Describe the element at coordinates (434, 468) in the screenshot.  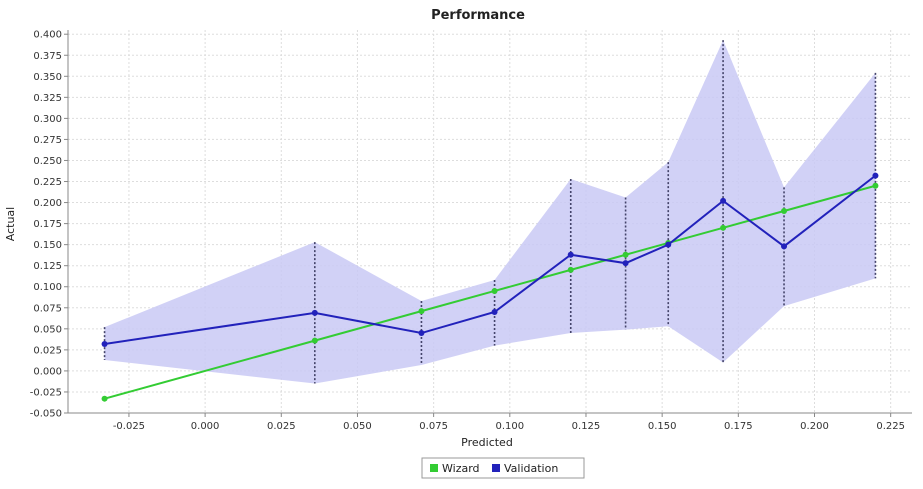
I see `wizard-legend-swatch` at that location.